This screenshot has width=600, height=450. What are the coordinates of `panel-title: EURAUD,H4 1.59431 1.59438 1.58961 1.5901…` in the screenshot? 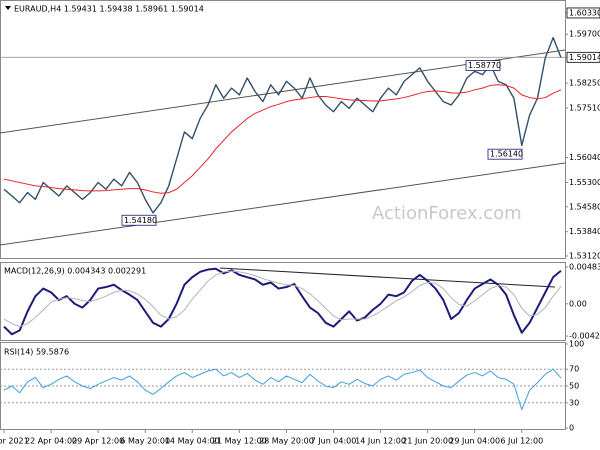 It's located at (109, 9).